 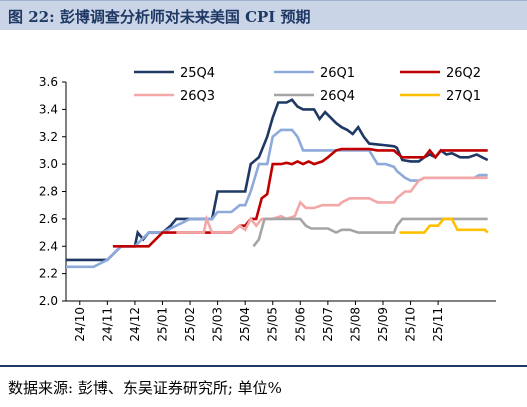 I want to click on x-tick-label: 25/11, so click(x=438, y=324).